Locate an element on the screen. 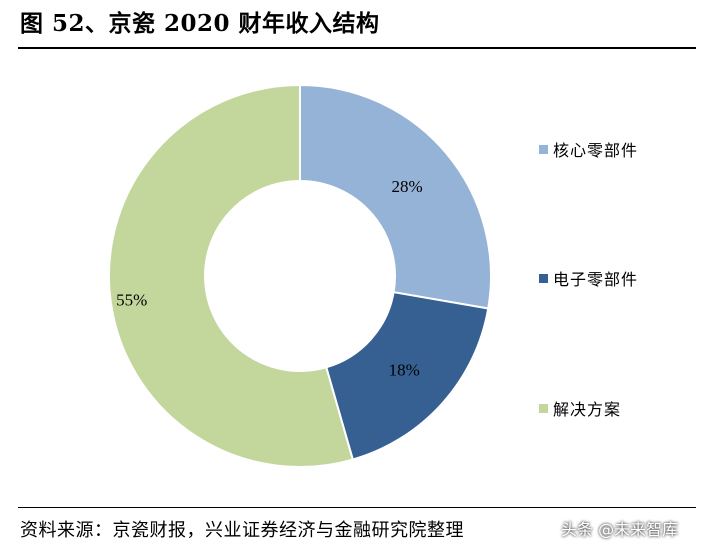 The width and height of the screenshot is (711, 550). source-divider is located at coordinates (357, 507).